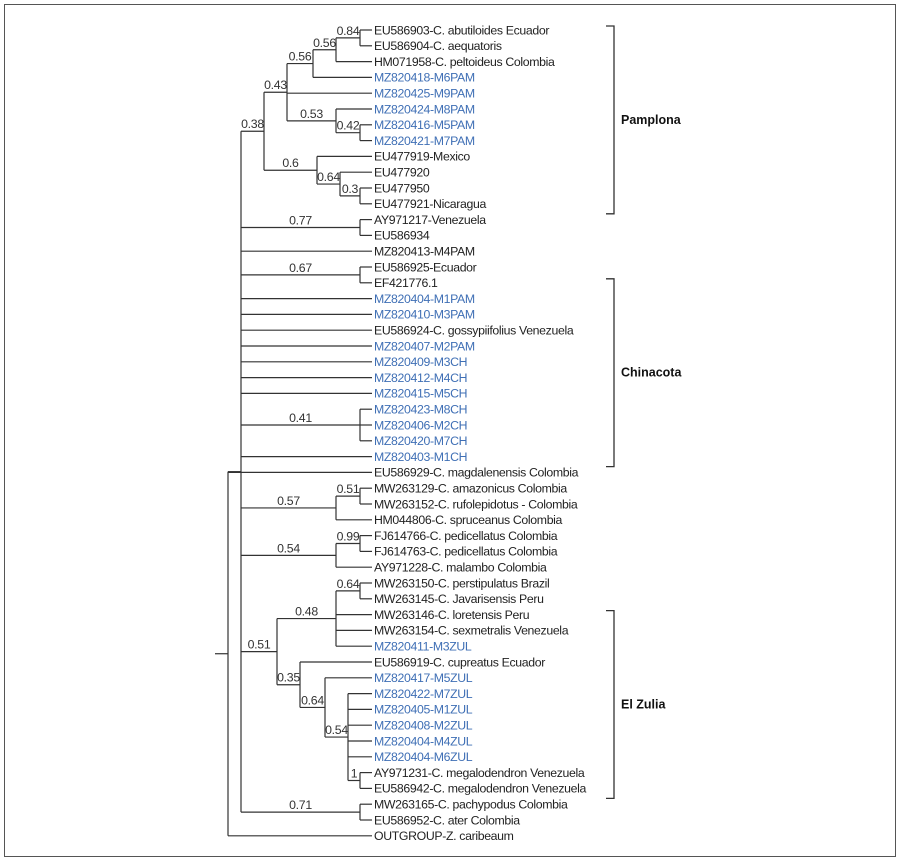 Image resolution: width=906 pixels, height=865 pixels. I want to click on leaf-label: EU586925-Ecuador, so click(425, 267).